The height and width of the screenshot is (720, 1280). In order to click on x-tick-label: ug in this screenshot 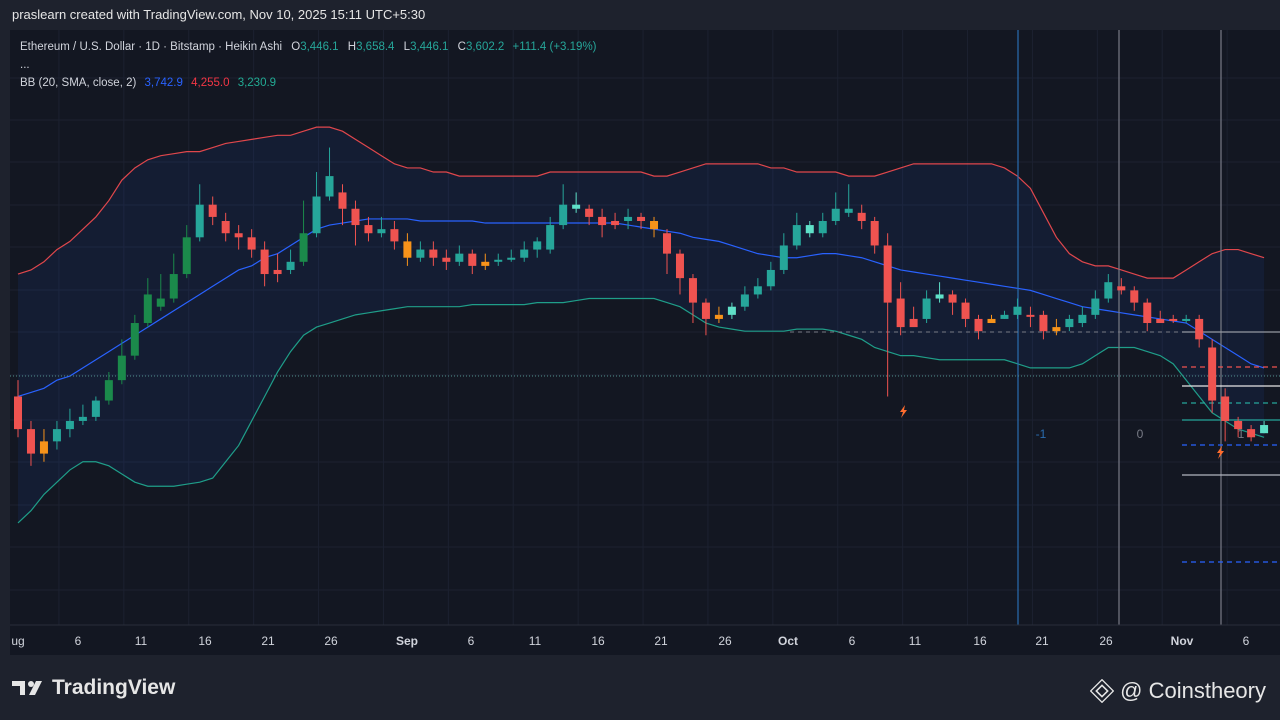, I will do `click(17, 641)`.